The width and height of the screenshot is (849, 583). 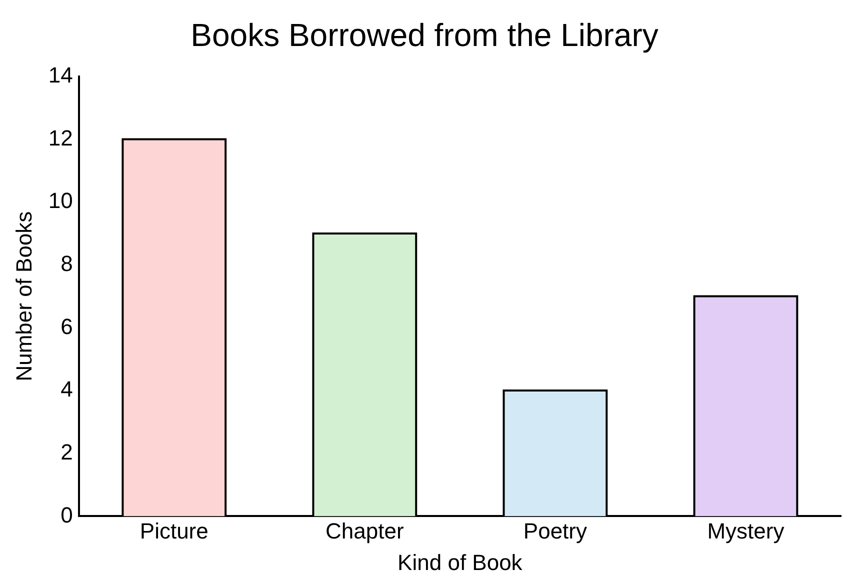 I want to click on y-tick-label: 6, so click(x=66, y=326).